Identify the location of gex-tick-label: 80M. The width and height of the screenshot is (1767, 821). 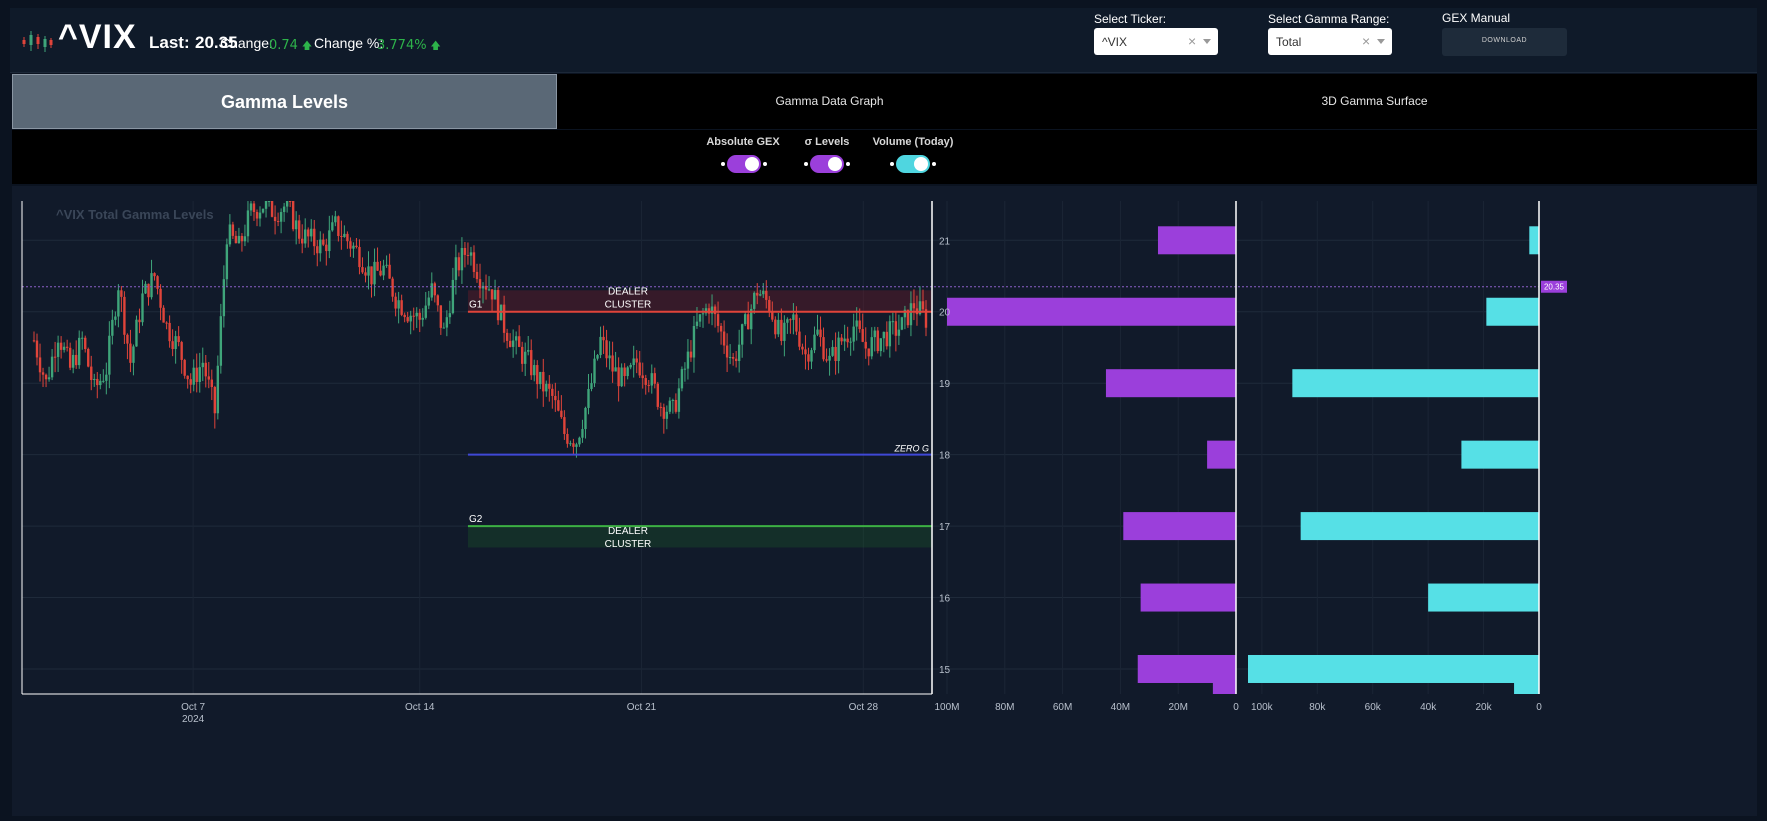
(1004, 707).